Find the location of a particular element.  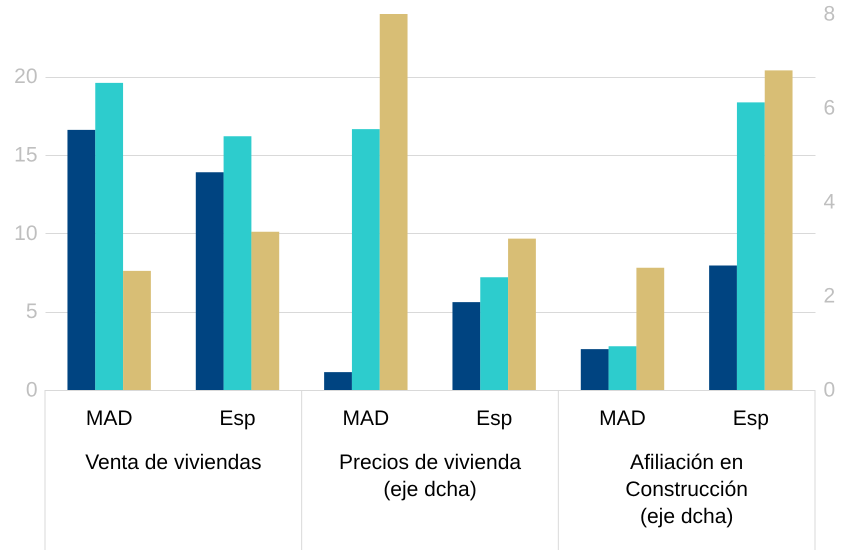

y-tick-label: 10 is located at coordinates (26, 233).